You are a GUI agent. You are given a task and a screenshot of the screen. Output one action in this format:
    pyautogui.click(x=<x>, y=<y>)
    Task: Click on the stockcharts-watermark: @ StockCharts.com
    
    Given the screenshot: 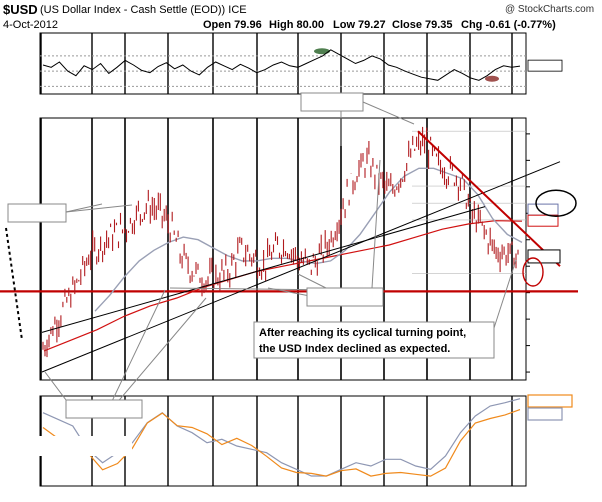 What is the action you would take?
    pyautogui.click(x=550, y=9)
    